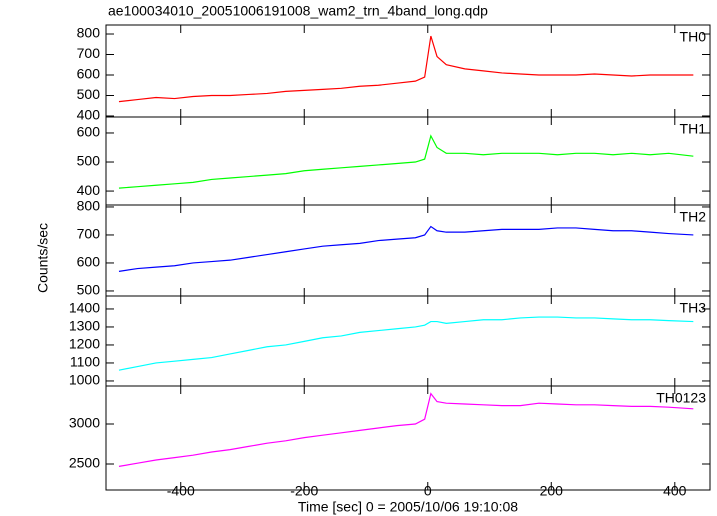 This screenshot has height=516, width=717. Describe the element at coordinates (408, 507) in the screenshot. I see `x-axis-label: Time [sec] 0 = 2005/10/06 19:10:08` at that location.